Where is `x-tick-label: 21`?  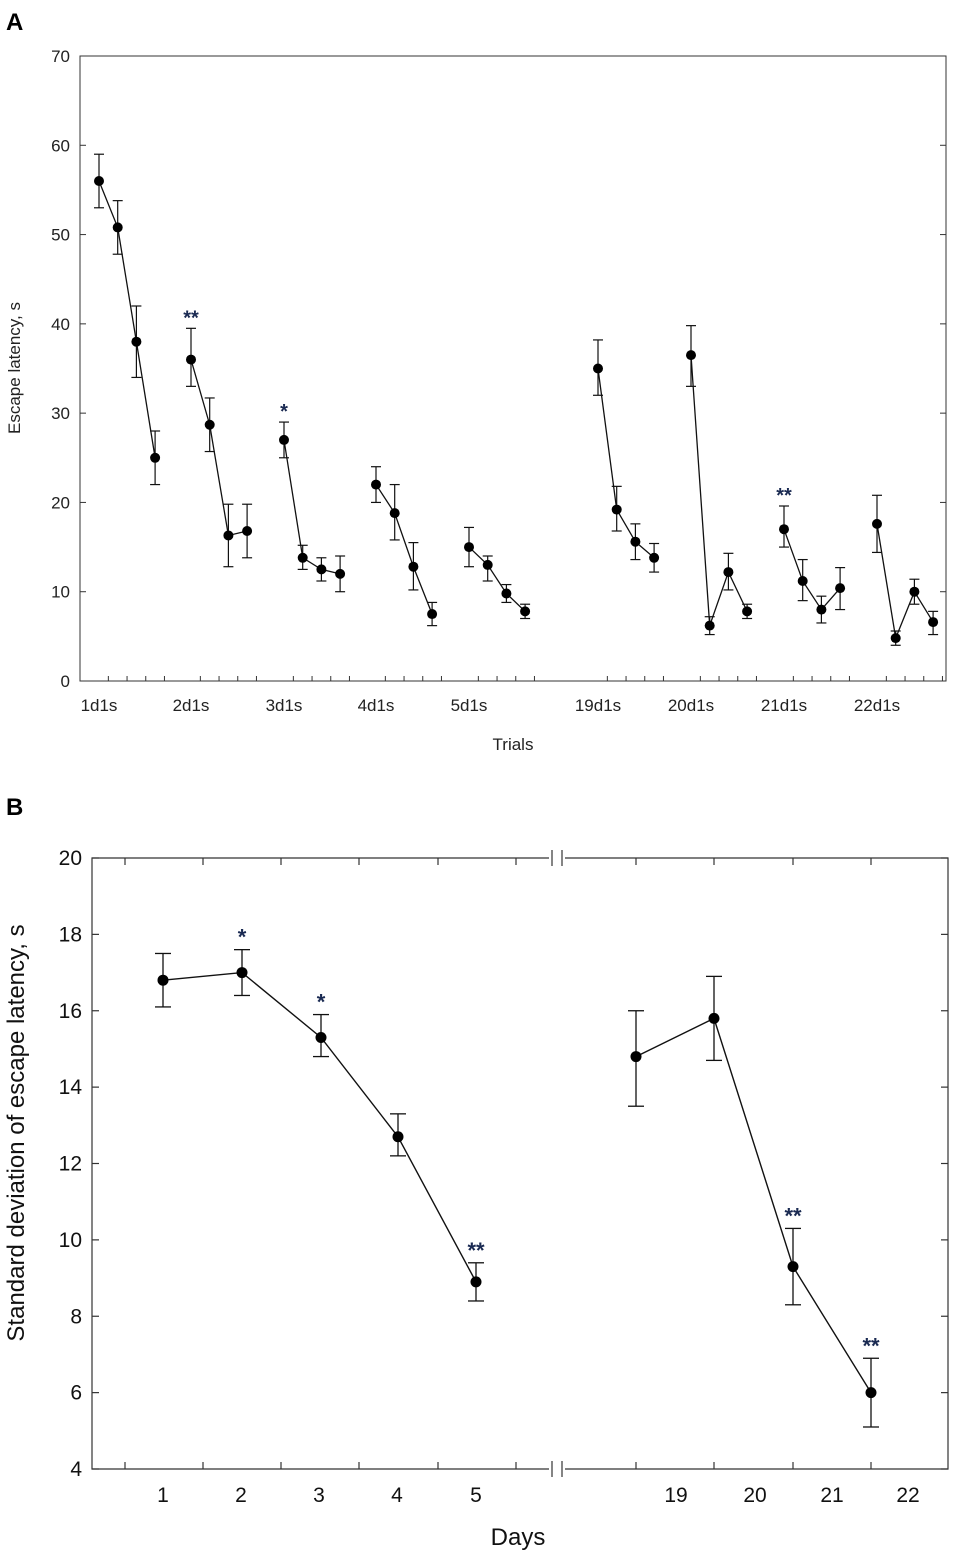
x-tick-label: 21 is located at coordinates (831, 1495).